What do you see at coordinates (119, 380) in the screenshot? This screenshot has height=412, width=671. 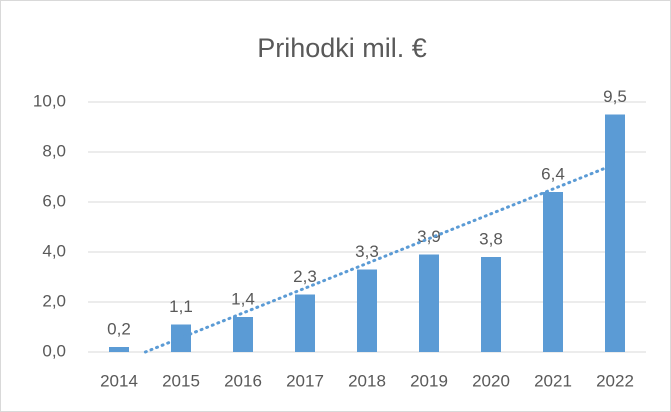 I see `x-tick-label: 2014` at bounding box center [119, 380].